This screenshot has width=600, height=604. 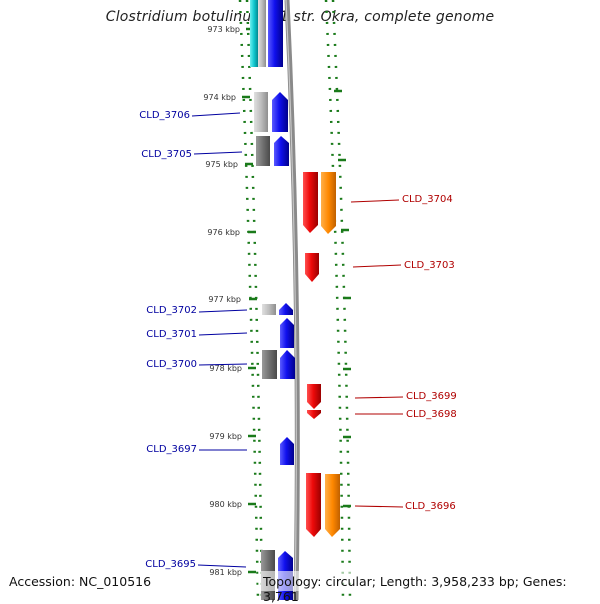 I want to click on gene-label: CLD_3700, so click(x=171, y=364).